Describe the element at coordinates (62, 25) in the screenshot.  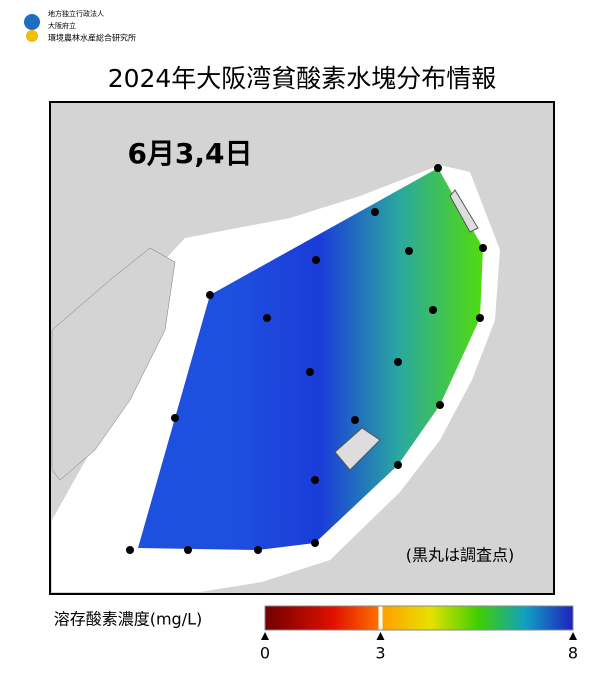
I see `org-line: 大阪府立` at that location.